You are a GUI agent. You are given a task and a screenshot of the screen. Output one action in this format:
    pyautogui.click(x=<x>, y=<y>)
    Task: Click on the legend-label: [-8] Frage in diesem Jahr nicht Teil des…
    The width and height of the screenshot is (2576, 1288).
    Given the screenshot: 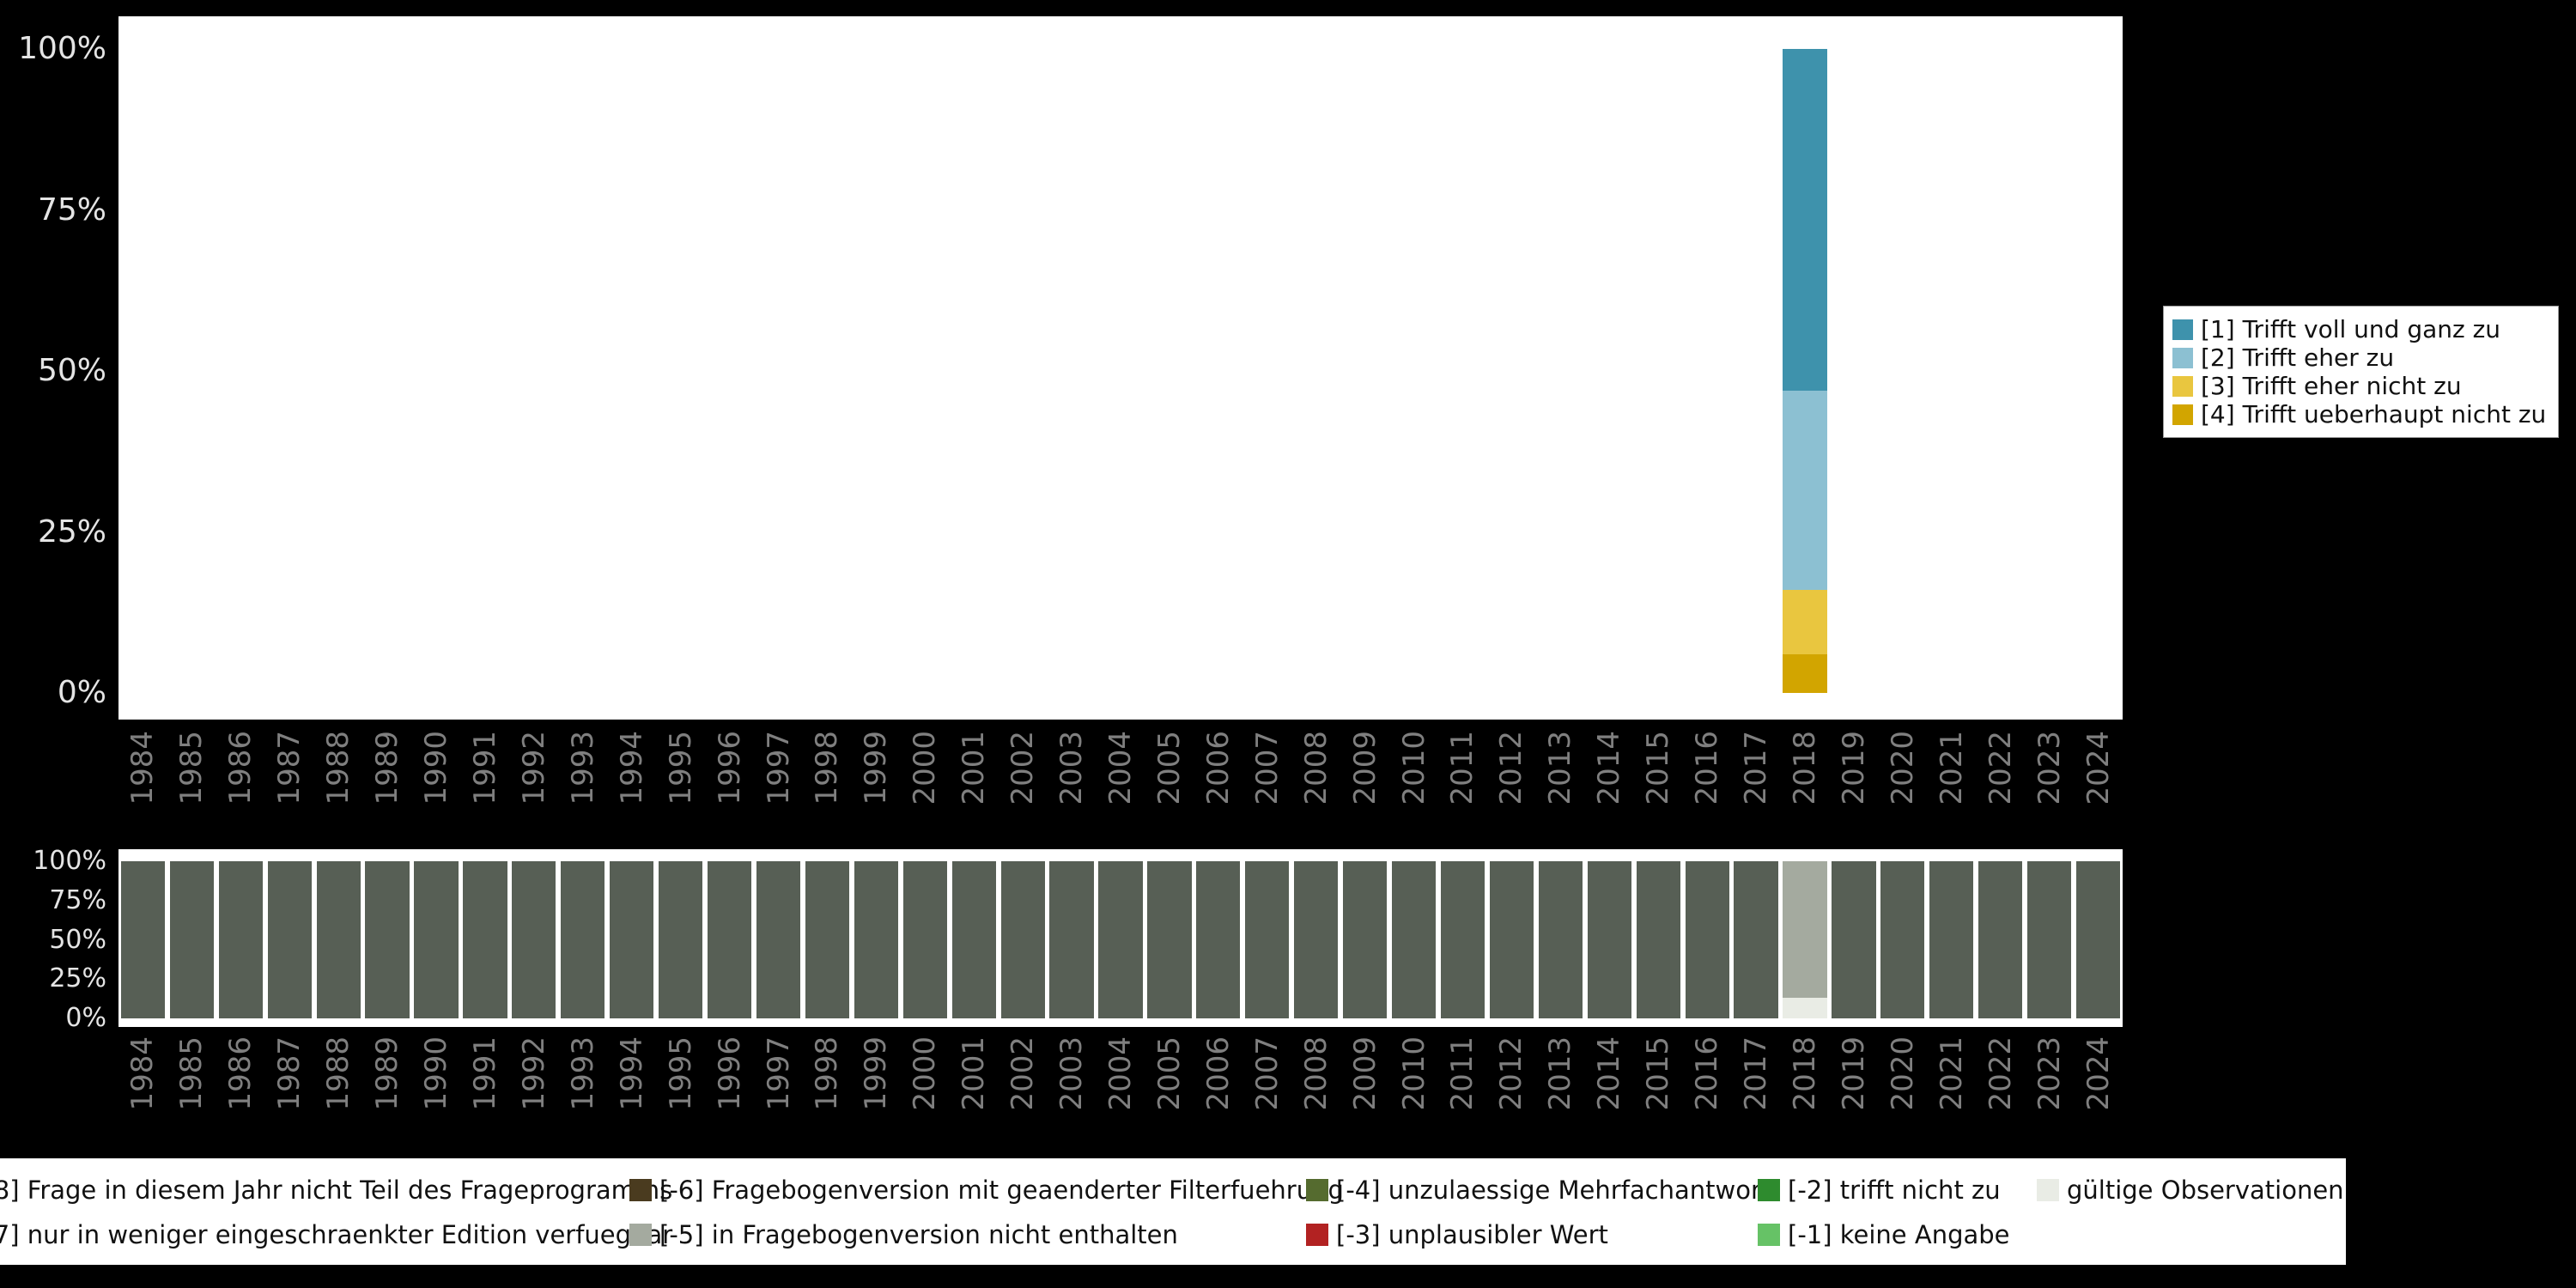 What is the action you would take?
    pyautogui.click(x=336, y=1190)
    